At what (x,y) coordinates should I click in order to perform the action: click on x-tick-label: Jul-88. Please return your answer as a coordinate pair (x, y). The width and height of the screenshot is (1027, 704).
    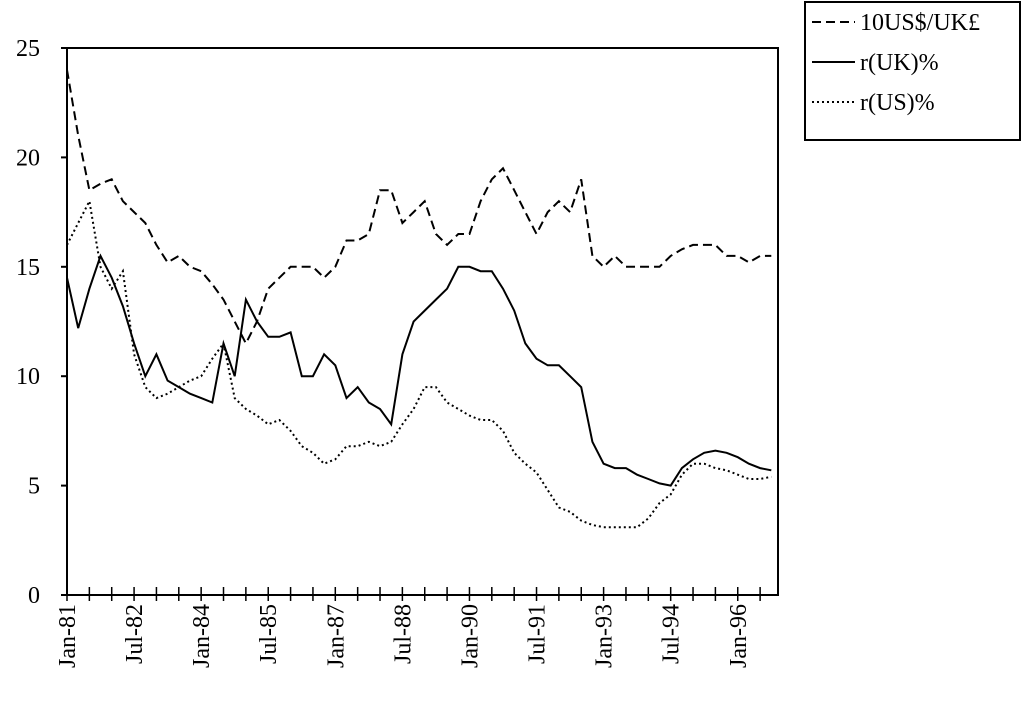
    Looking at the image, I should click on (403, 634).